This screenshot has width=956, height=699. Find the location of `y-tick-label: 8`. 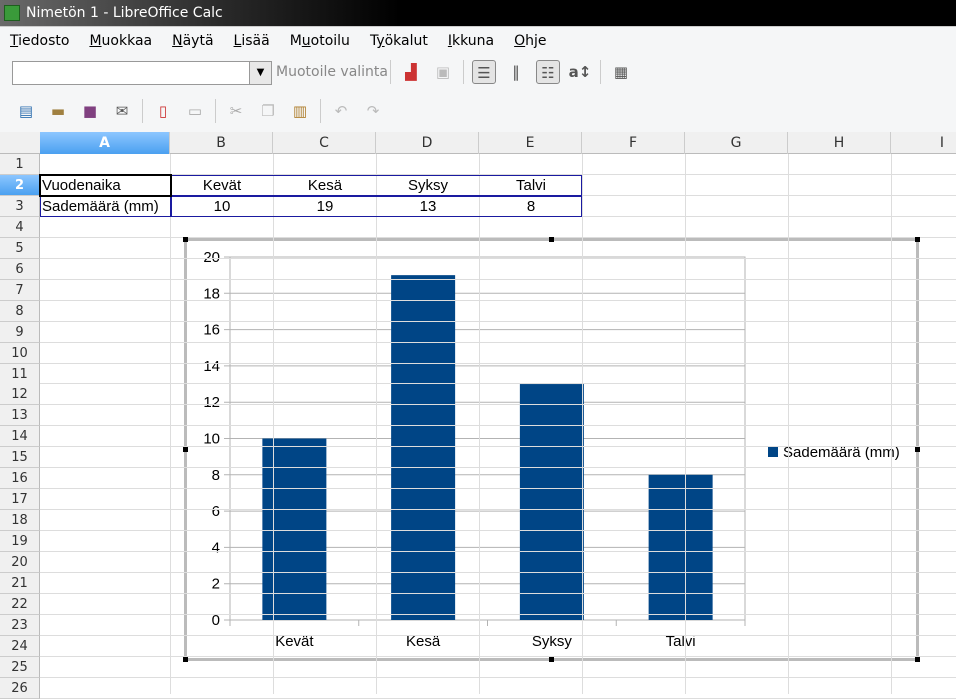

y-tick-label: 8 is located at coordinates (216, 475).